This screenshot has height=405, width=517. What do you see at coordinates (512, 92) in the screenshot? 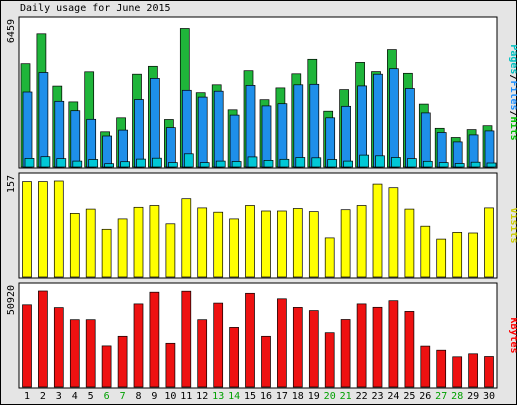
I see `panel-1-legend: Pages/Files/Hits` at bounding box center [512, 92].